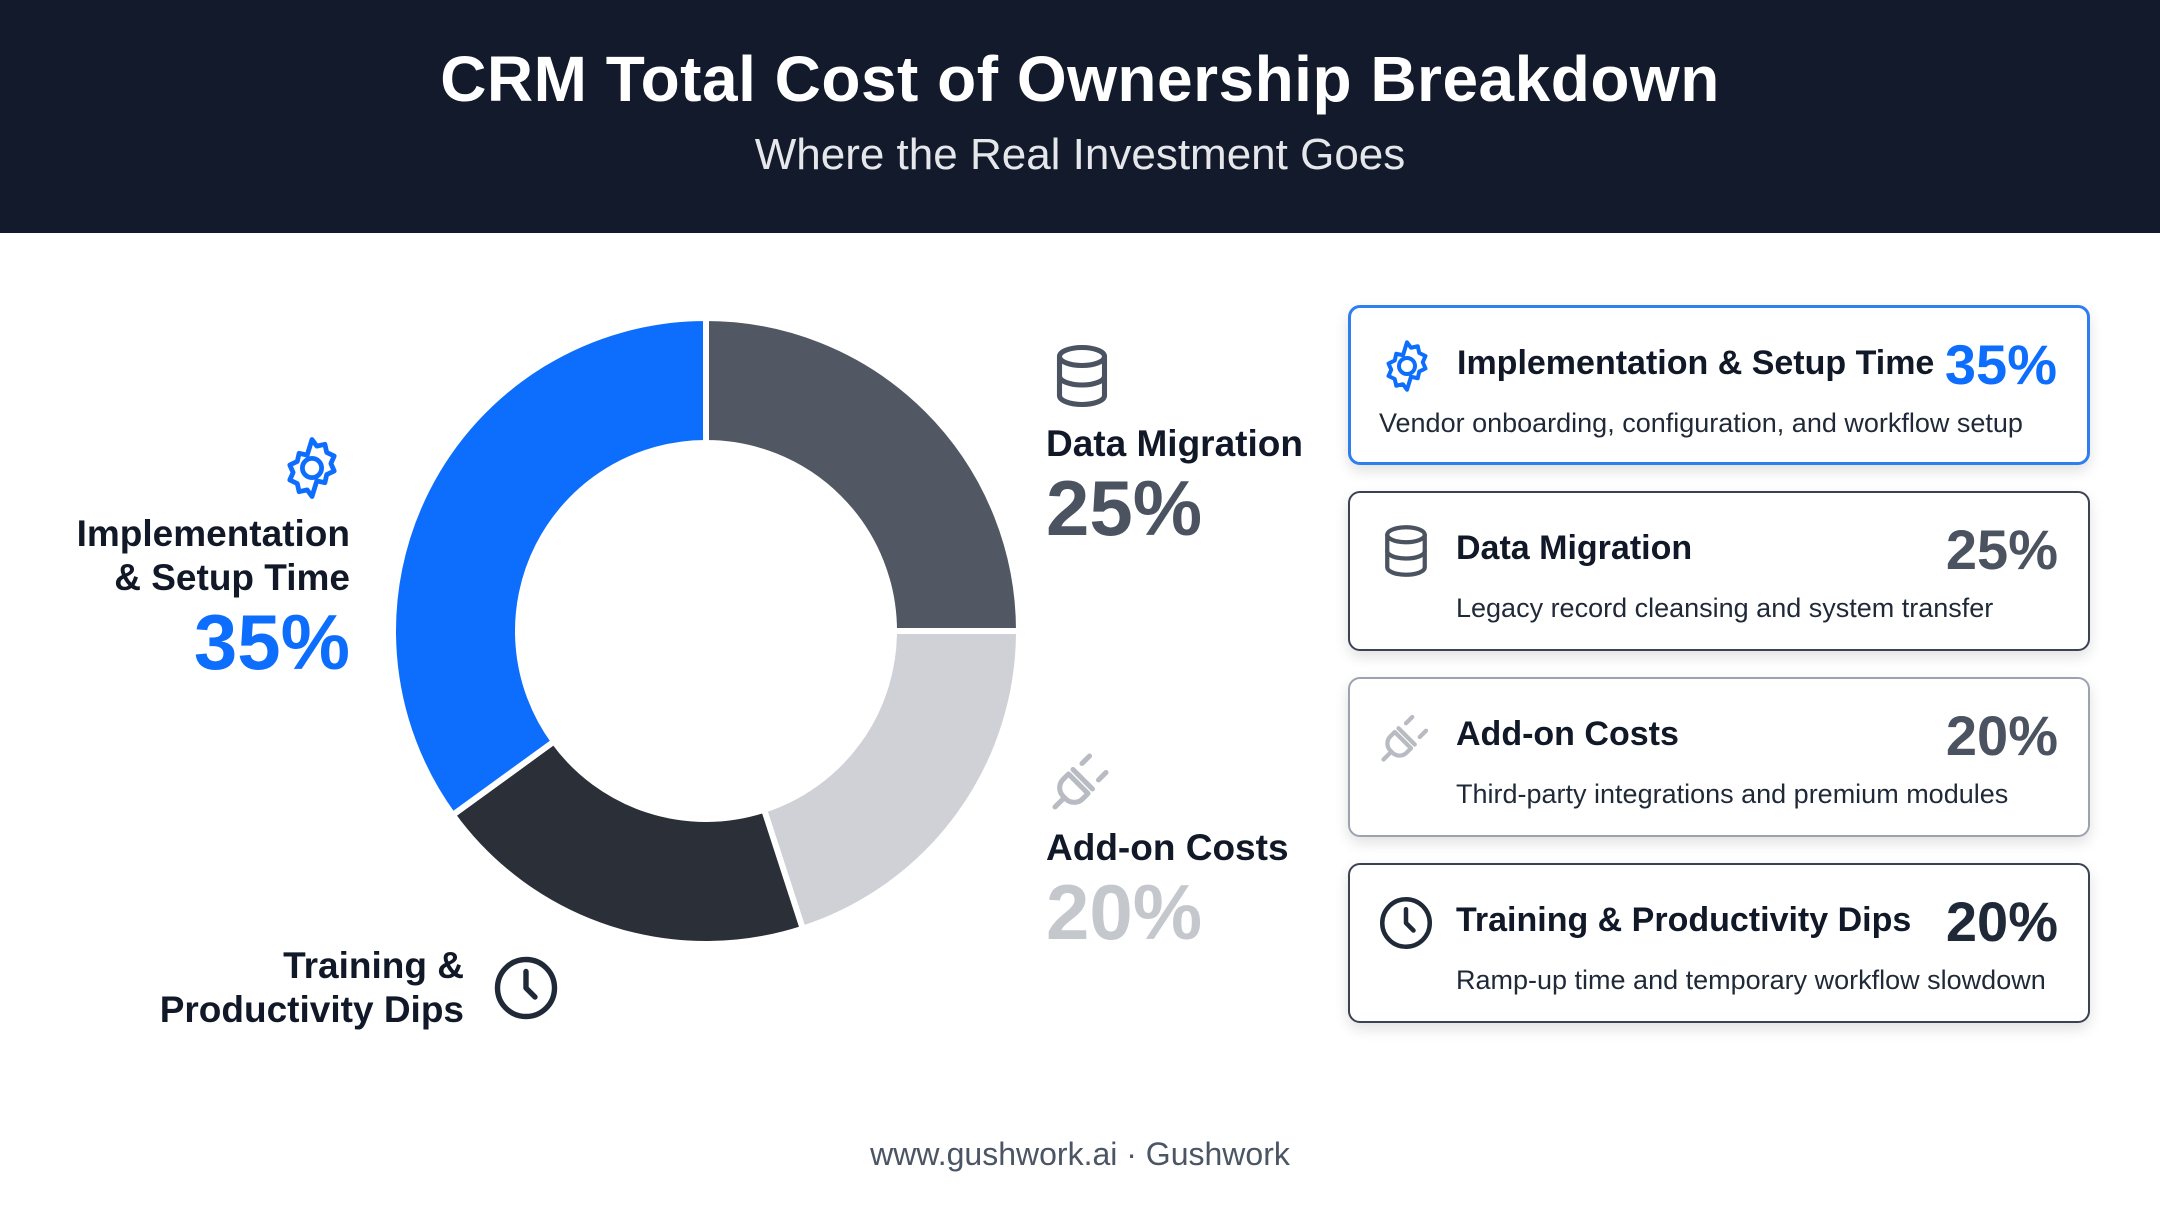 This screenshot has height=1206, width=2160. Describe the element at coordinates (549, 566) in the screenshot. I see `donut-slice-implementation-setup-time` at that location.